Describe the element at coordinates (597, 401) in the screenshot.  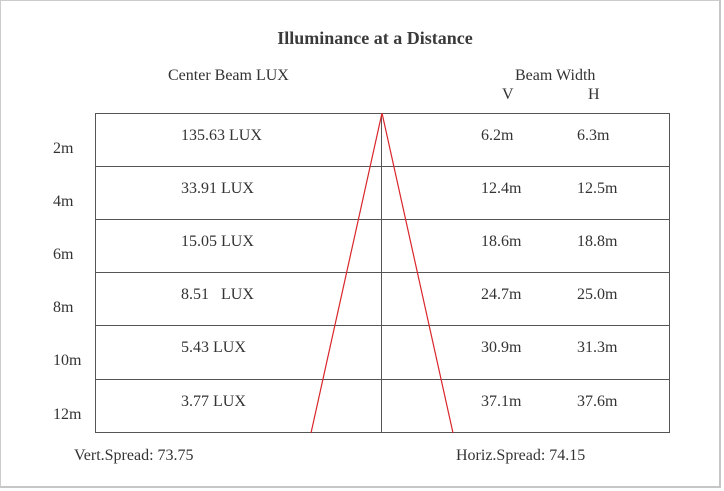
I see `beam-width-h: 37.6m` at that location.